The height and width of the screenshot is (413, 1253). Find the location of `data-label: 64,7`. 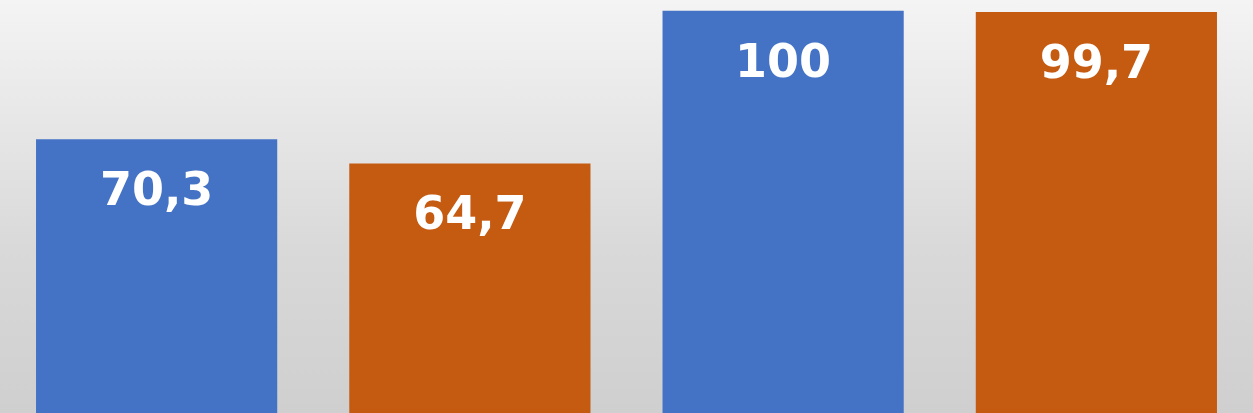

data-label: 64,7 is located at coordinates (470, 213).